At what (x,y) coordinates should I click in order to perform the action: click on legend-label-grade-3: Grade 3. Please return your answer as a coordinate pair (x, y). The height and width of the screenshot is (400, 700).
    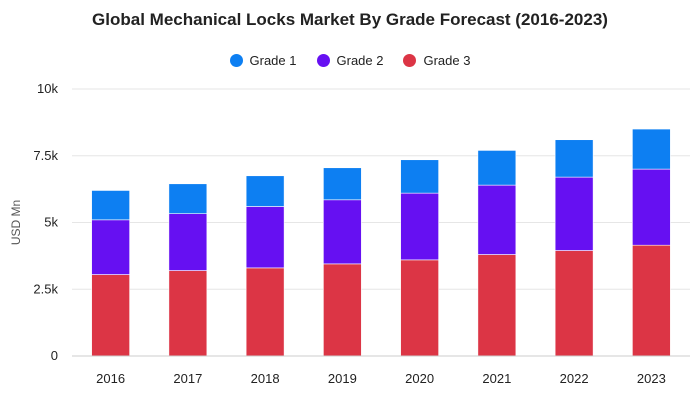
    Looking at the image, I should click on (447, 60).